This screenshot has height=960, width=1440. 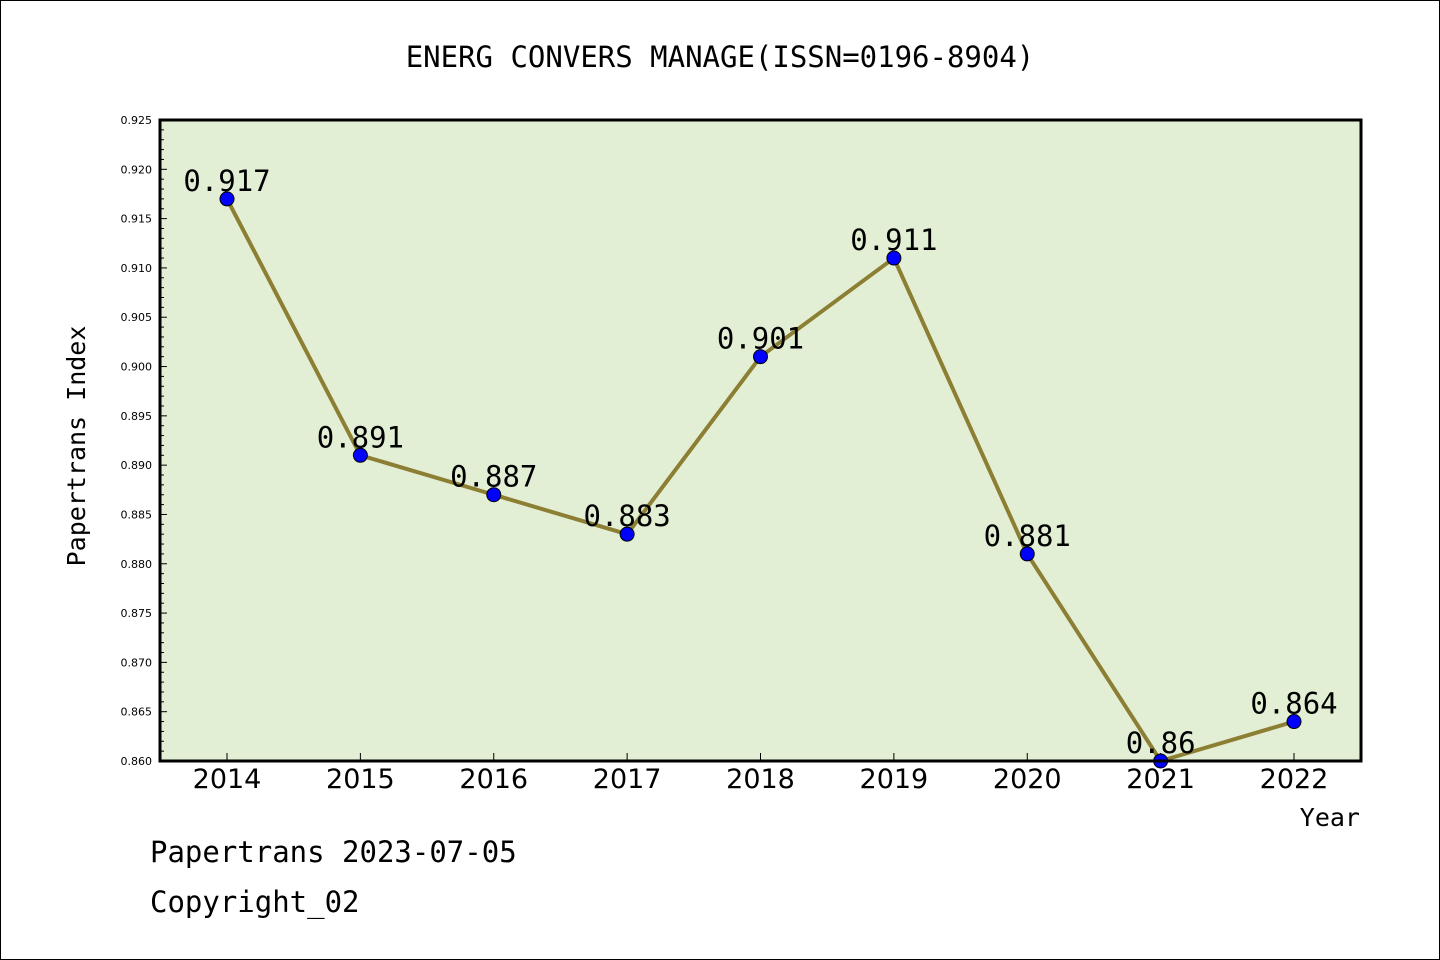 What do you see at coordinates (137, 662) in the screenshot?
I see `y-tick-label: 0.870` at bounding box center [137, 662].